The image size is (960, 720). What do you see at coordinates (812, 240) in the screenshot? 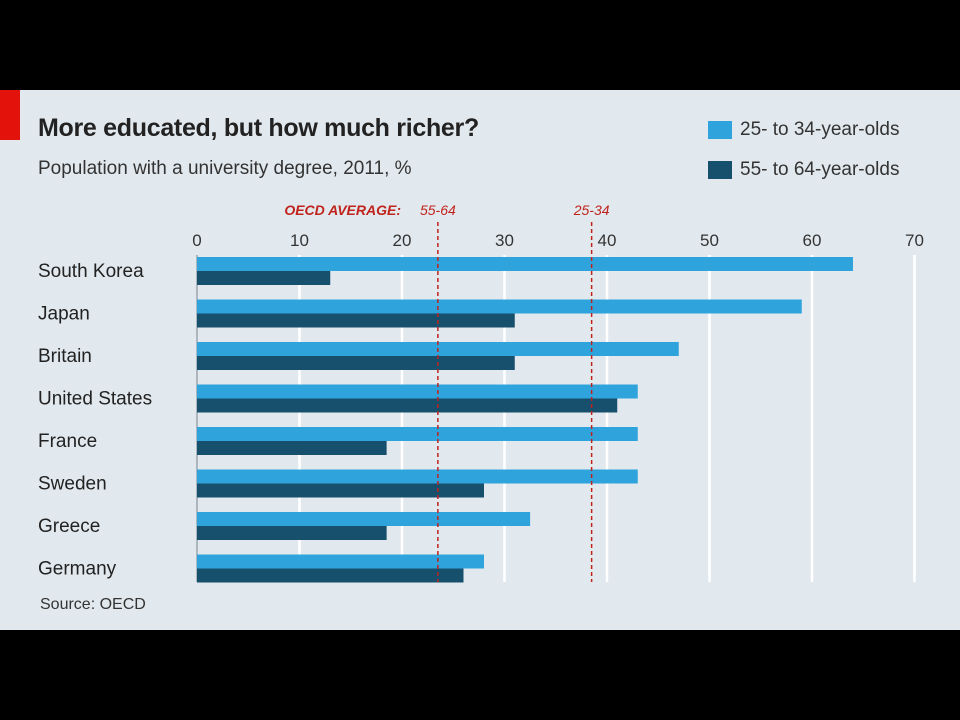
I see `x-tick-label-60: 60` at bounding box center [812, 240].